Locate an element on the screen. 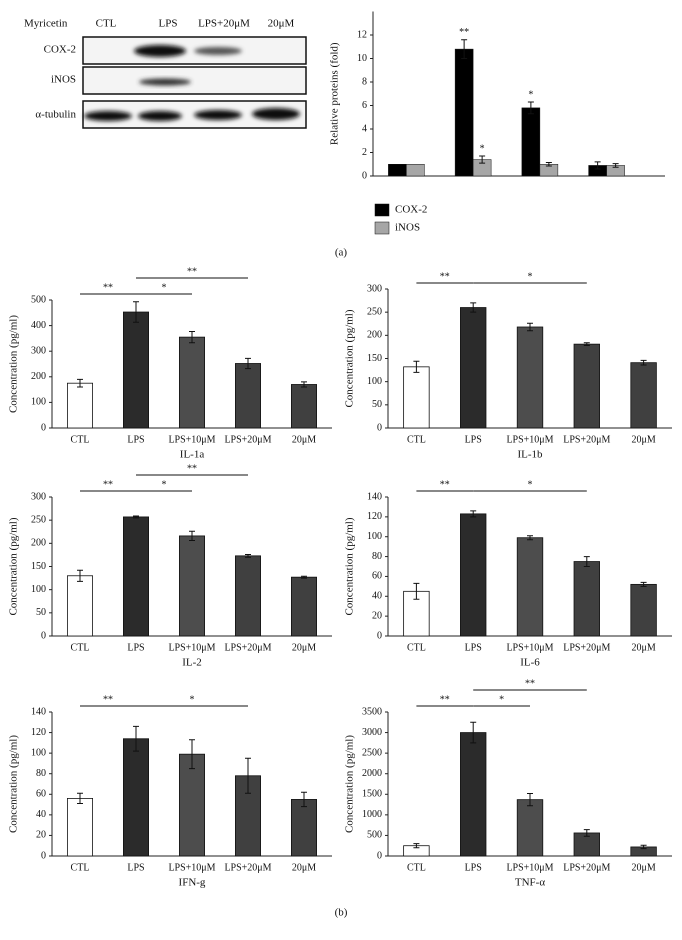  x-axis-label: IL-1b is located at coordinates (530, 455).